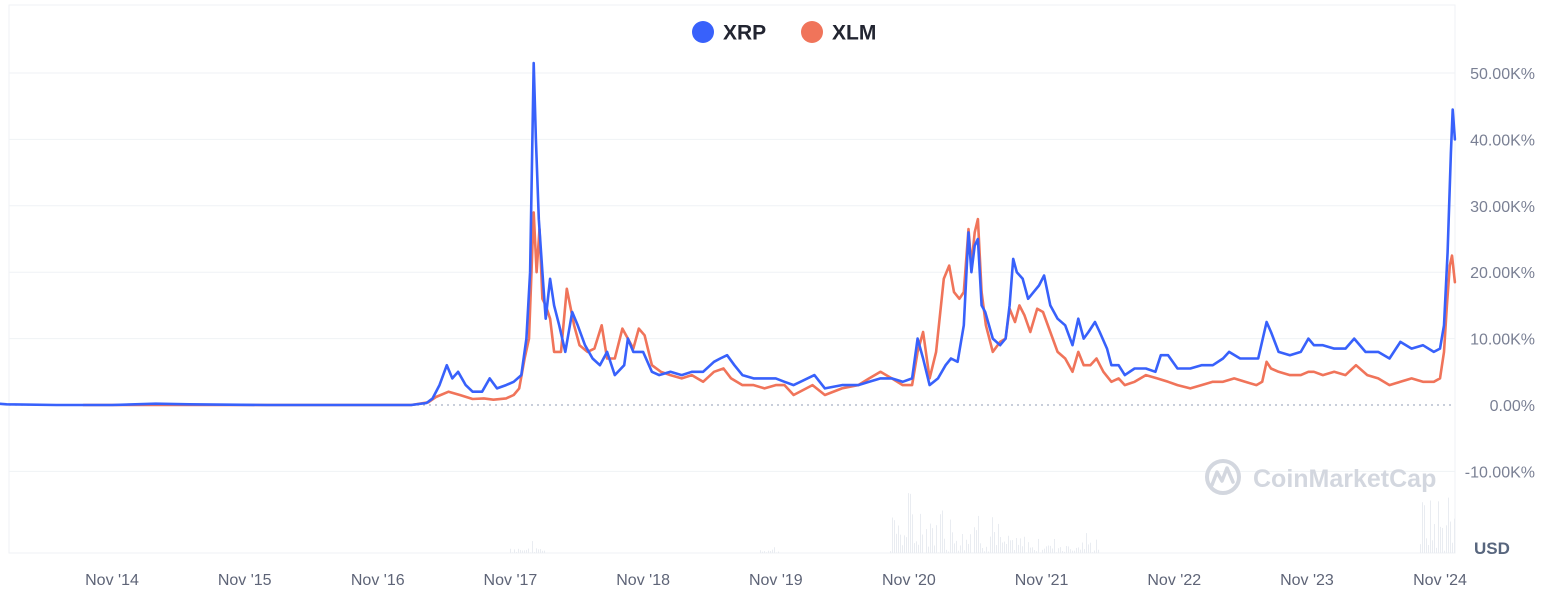 This screenshot has width=1558, height=613. What do you see at coordinates (776, 580) in the screenshot?
I see `x-tick-label: Nov '19` at bounding box center [776, 580].